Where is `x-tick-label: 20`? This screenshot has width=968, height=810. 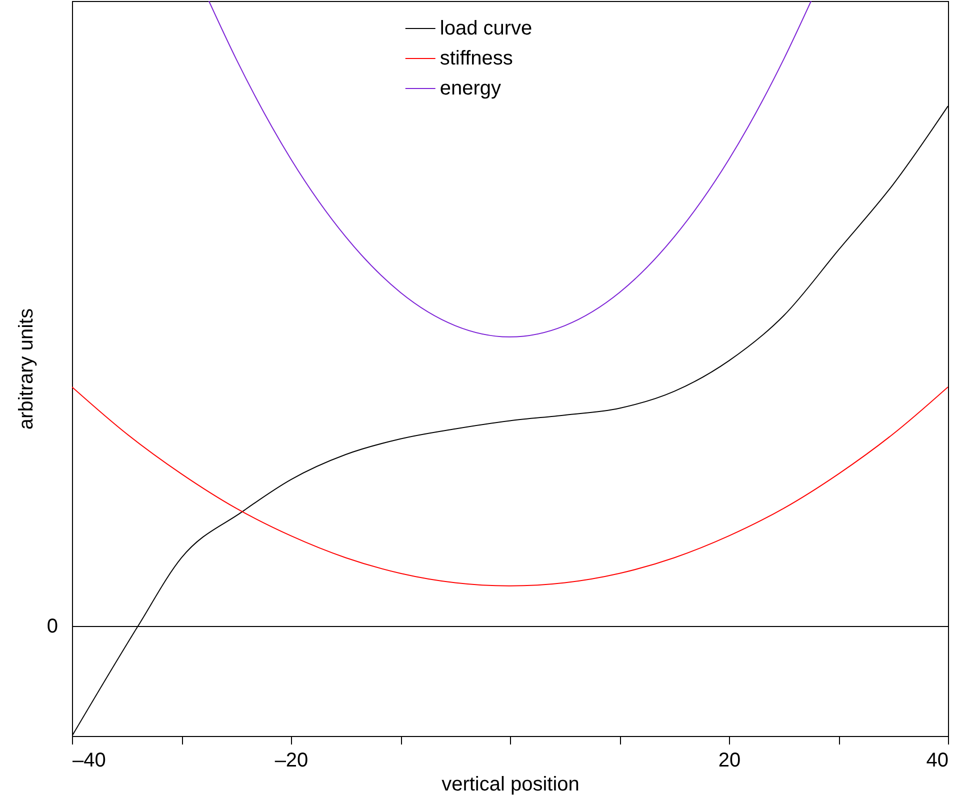 x-tick-label: 20 is located at coordinates (729, 761).